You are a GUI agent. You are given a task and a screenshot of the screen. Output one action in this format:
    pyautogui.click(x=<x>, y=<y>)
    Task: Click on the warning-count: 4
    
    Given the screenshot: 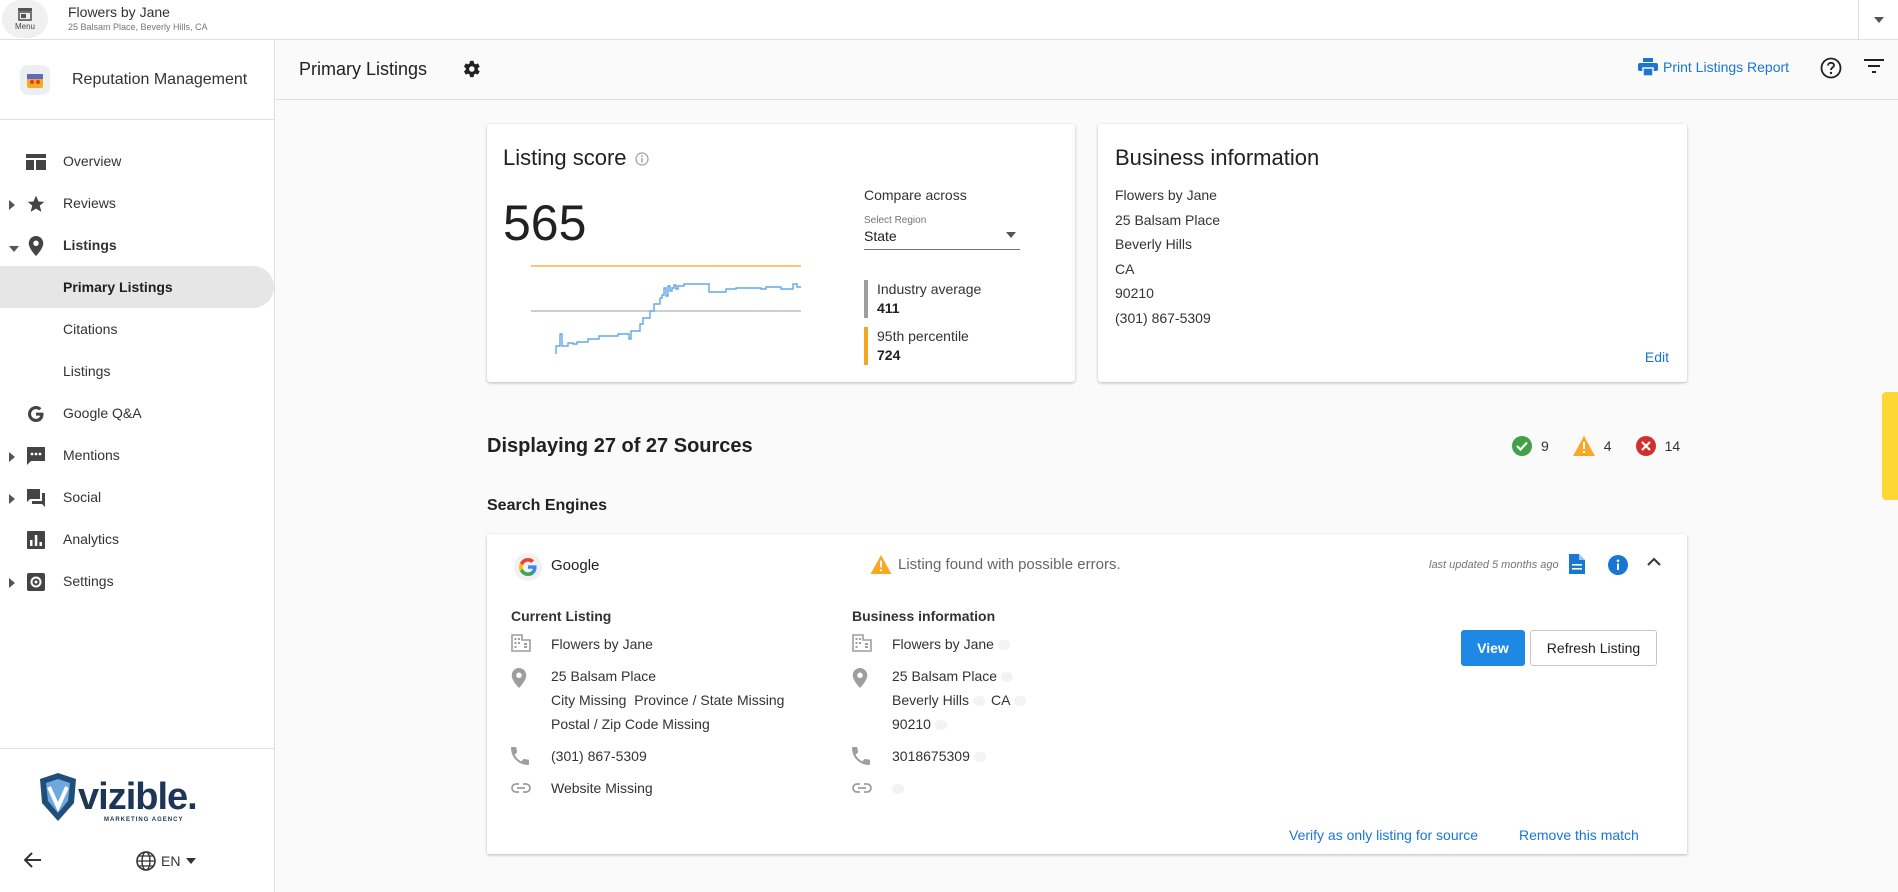 What is the action you would take?
    pyautogui.click(x=1592, y=446)
    